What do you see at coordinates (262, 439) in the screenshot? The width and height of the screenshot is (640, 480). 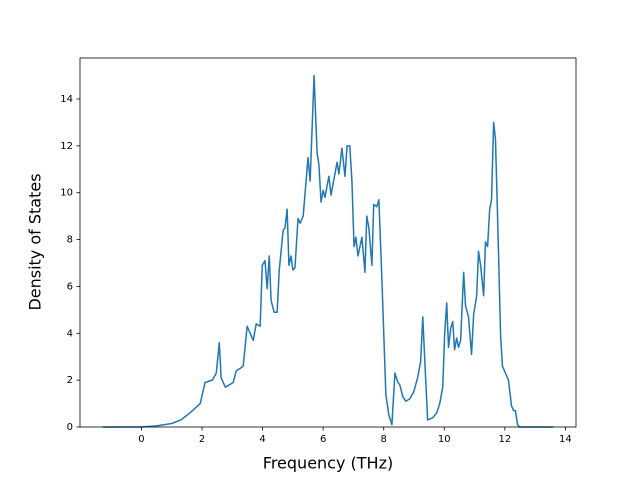 I see `x-tick-label: 4` at bounding box center [262, 439].